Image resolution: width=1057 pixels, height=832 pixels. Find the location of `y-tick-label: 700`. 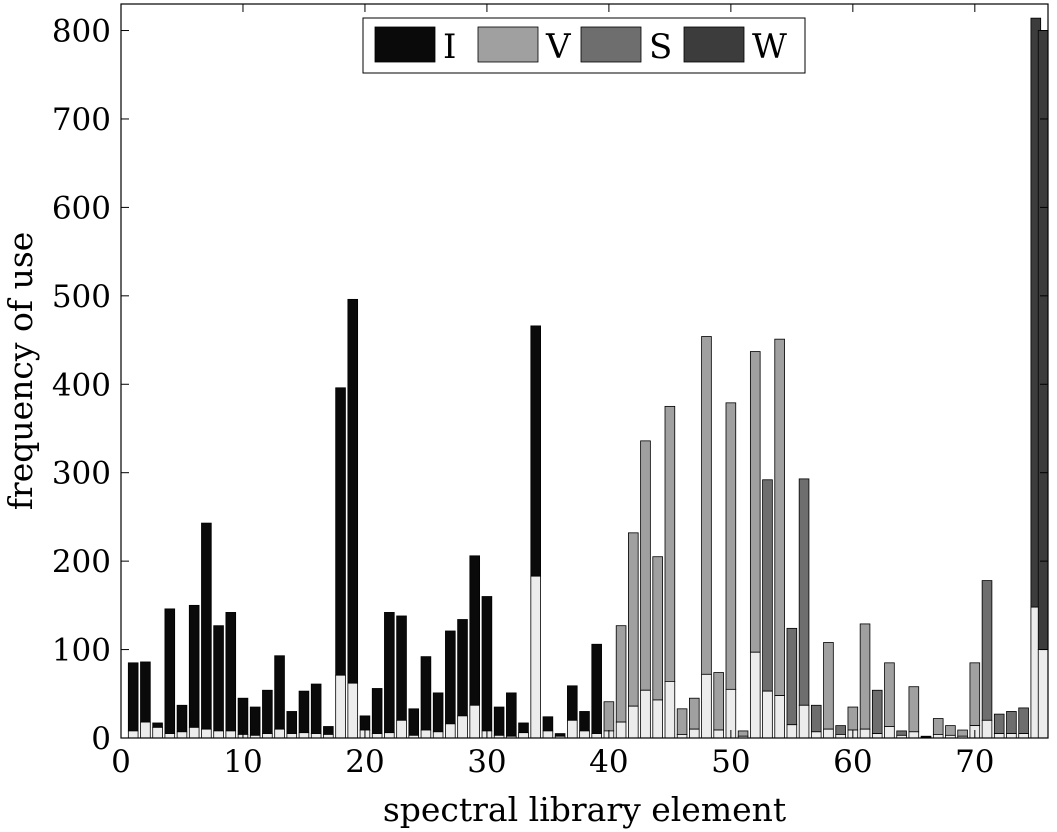

y-tick-label: 700 is located at coordinates (81, 120).